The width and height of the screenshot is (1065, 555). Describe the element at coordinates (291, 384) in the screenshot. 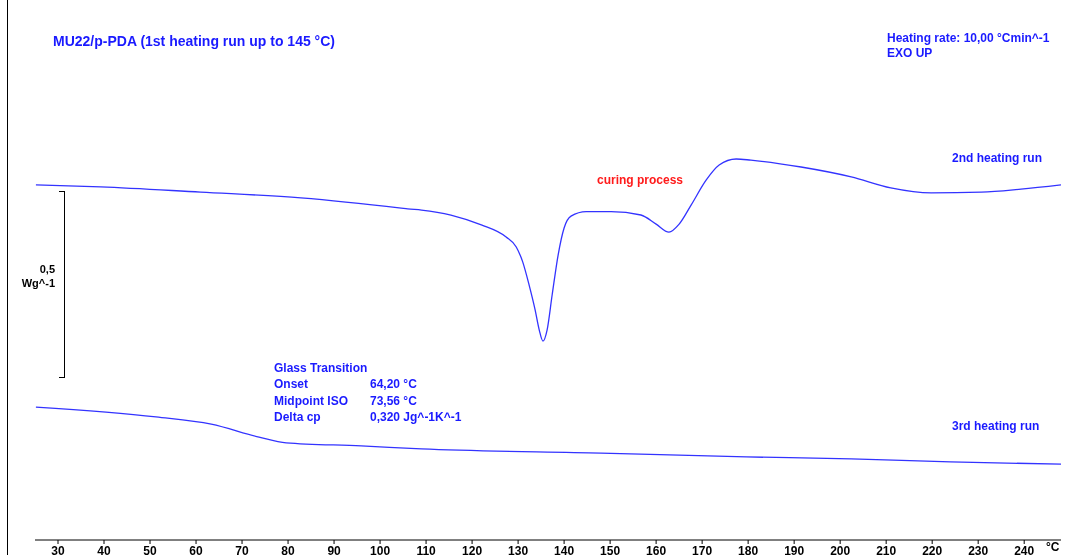

I see `annotation: Onset` at that location.